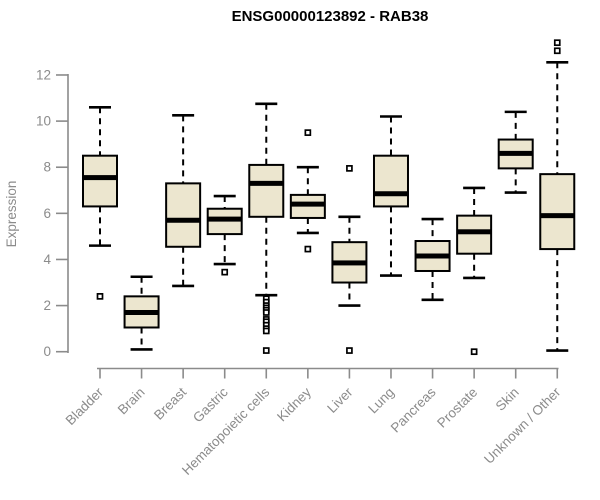  I want to click on box-lung, so click(390, 181).